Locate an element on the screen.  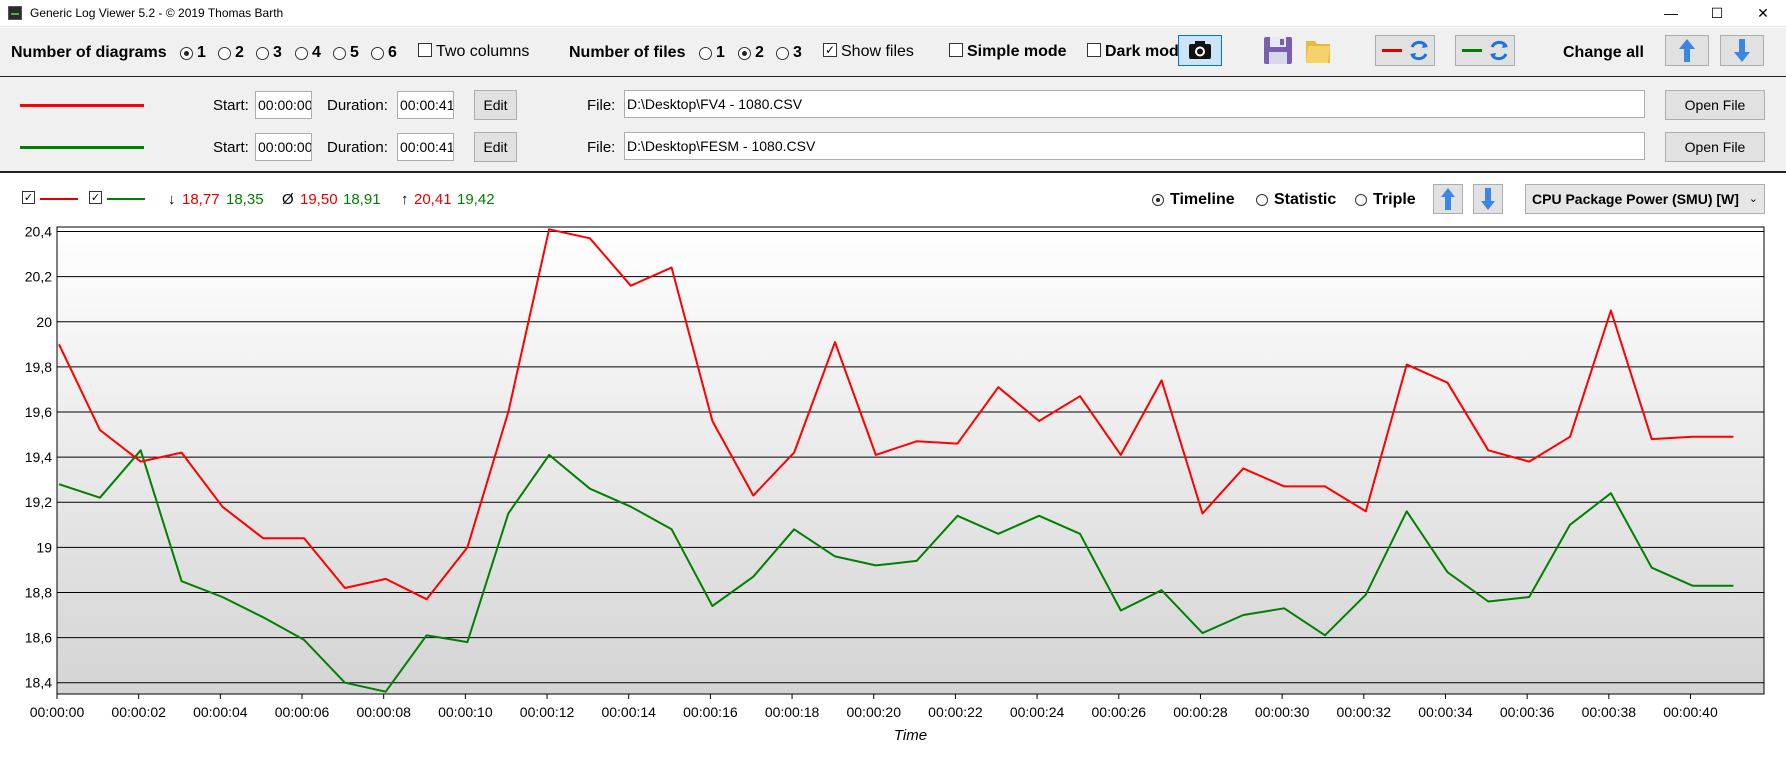
diagrams-option-4: 4 is located at coordinates (316, 52).